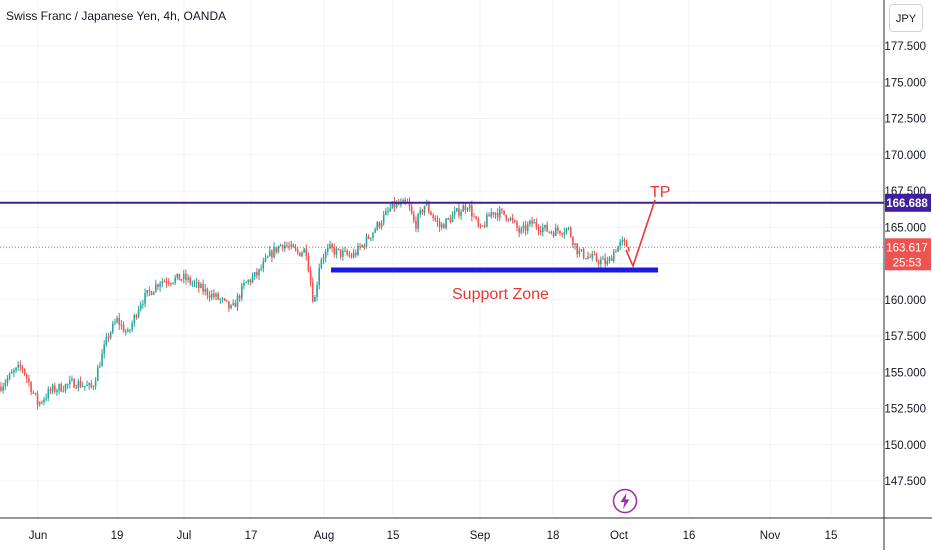 The image size is (932, 555). I want to click on target-projection-arrow, so click(640, 234).